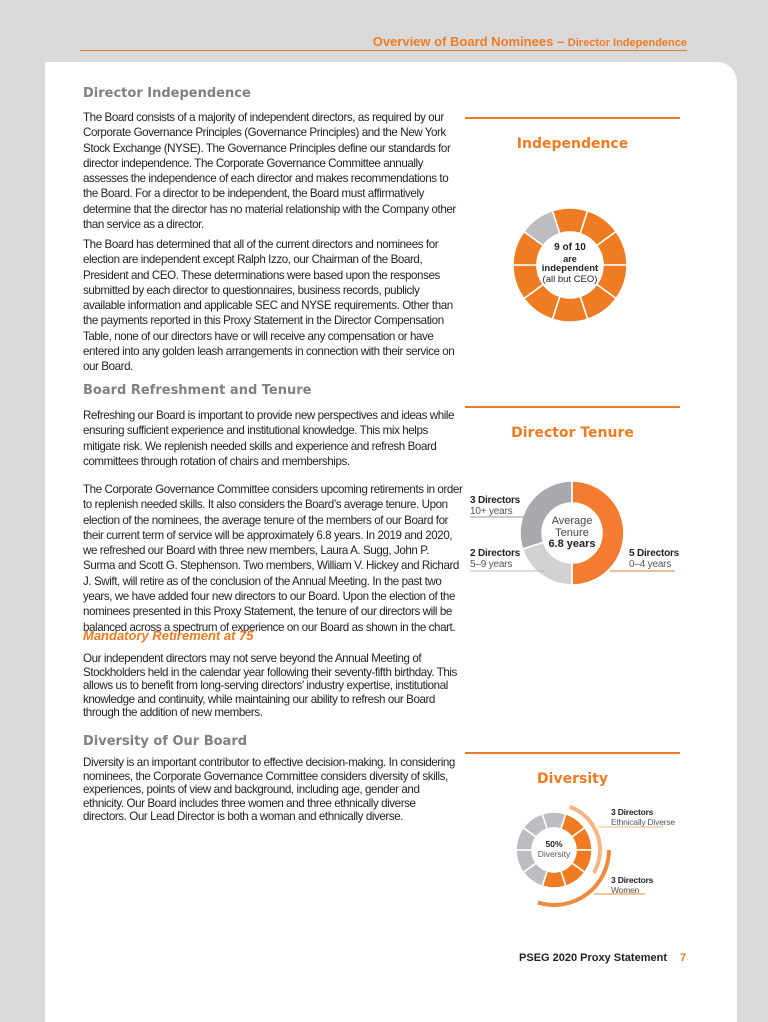 This screenshot has width=768, height=1022. I want to click on tenure-title: Director Tenure, so click(572, 433).